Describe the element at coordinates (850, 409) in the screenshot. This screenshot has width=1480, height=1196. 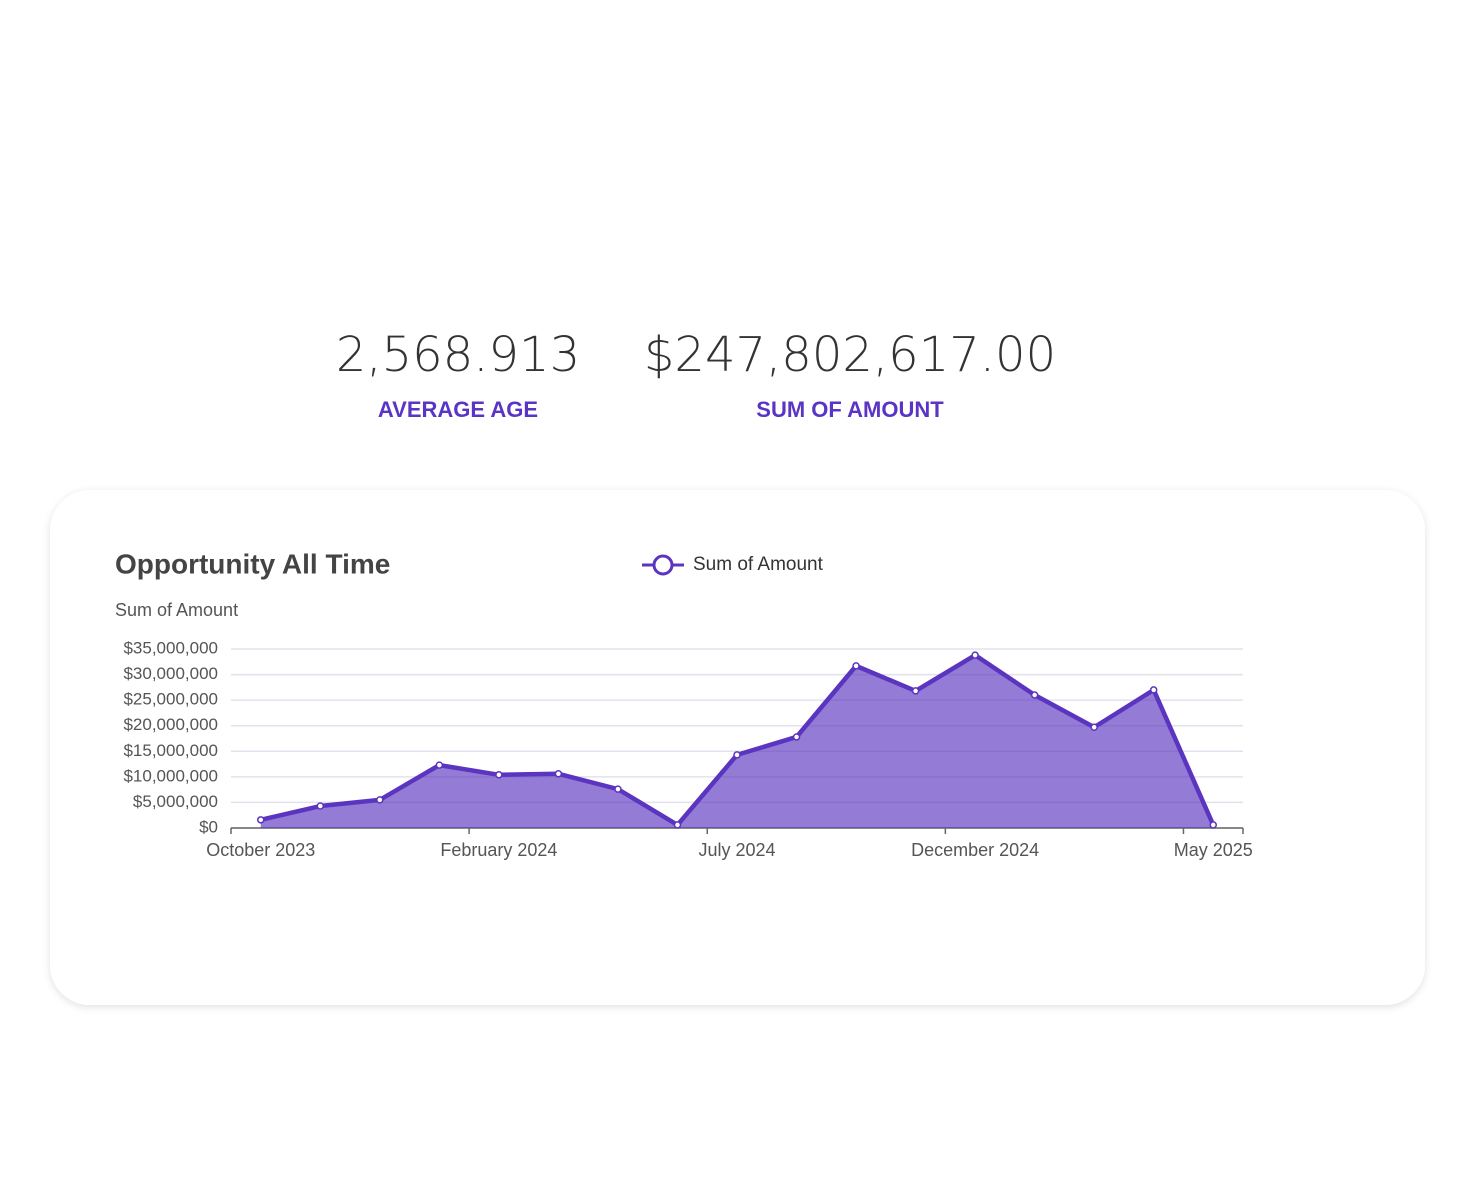
I see `kpi-label: SUM OF AMOUNT` at that location.